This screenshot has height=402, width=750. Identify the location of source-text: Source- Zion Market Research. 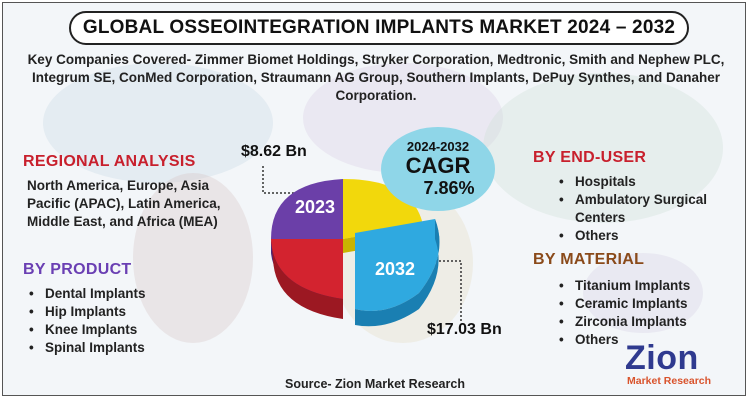
(375, 384).